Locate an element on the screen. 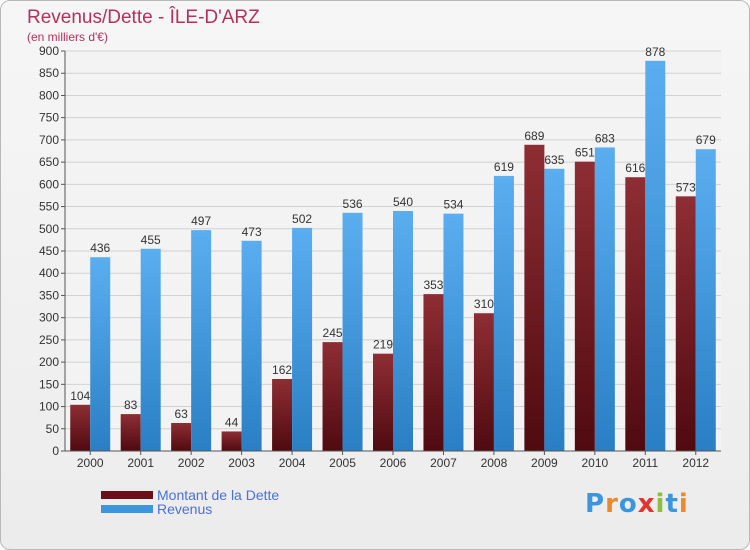 This screenshot has width=750, height=550. data-label-revenus: 679 is located at coordinates (706, 140).